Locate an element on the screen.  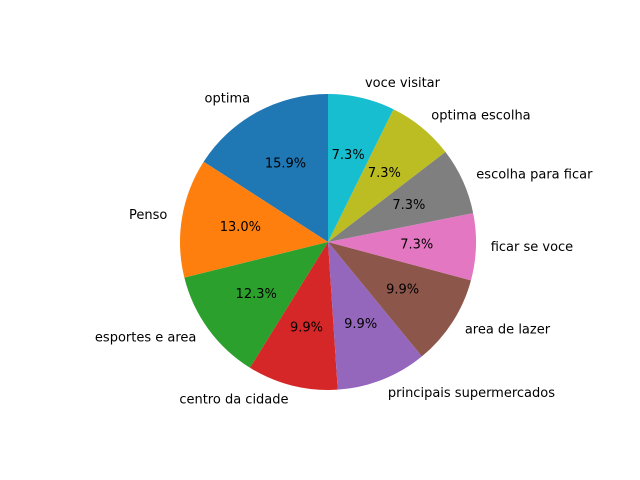
slice-category-label: esportes e area is located at coordinates (145, 337).